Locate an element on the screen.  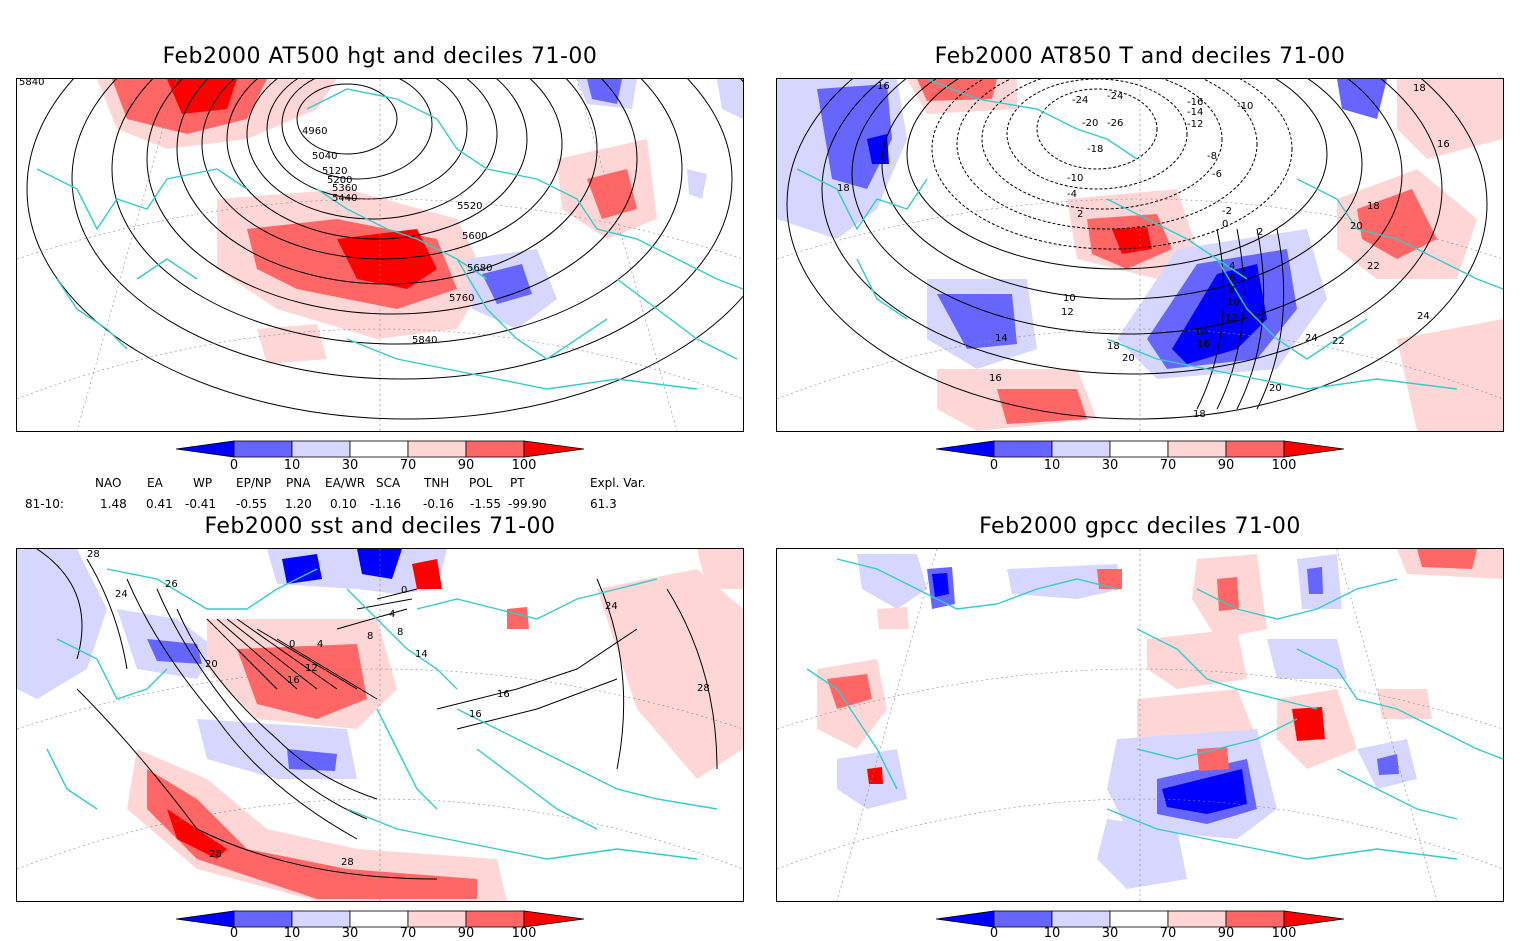
contour-label: -12 is located at coordinates (1195, 124).